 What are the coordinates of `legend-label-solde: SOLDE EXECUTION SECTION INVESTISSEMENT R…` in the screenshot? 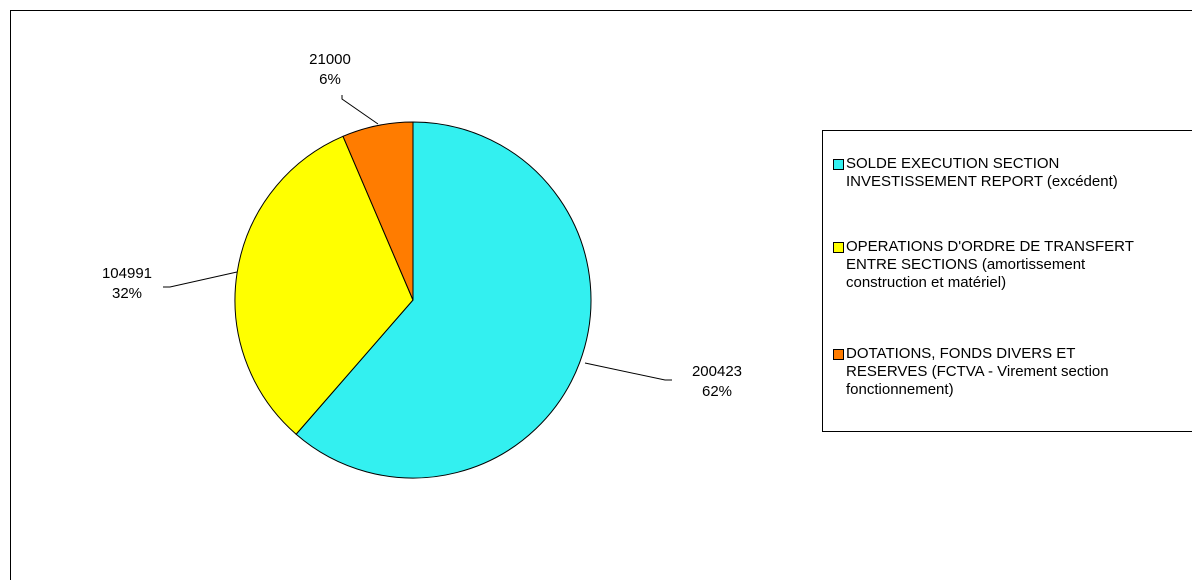 It's located at (982, 172).